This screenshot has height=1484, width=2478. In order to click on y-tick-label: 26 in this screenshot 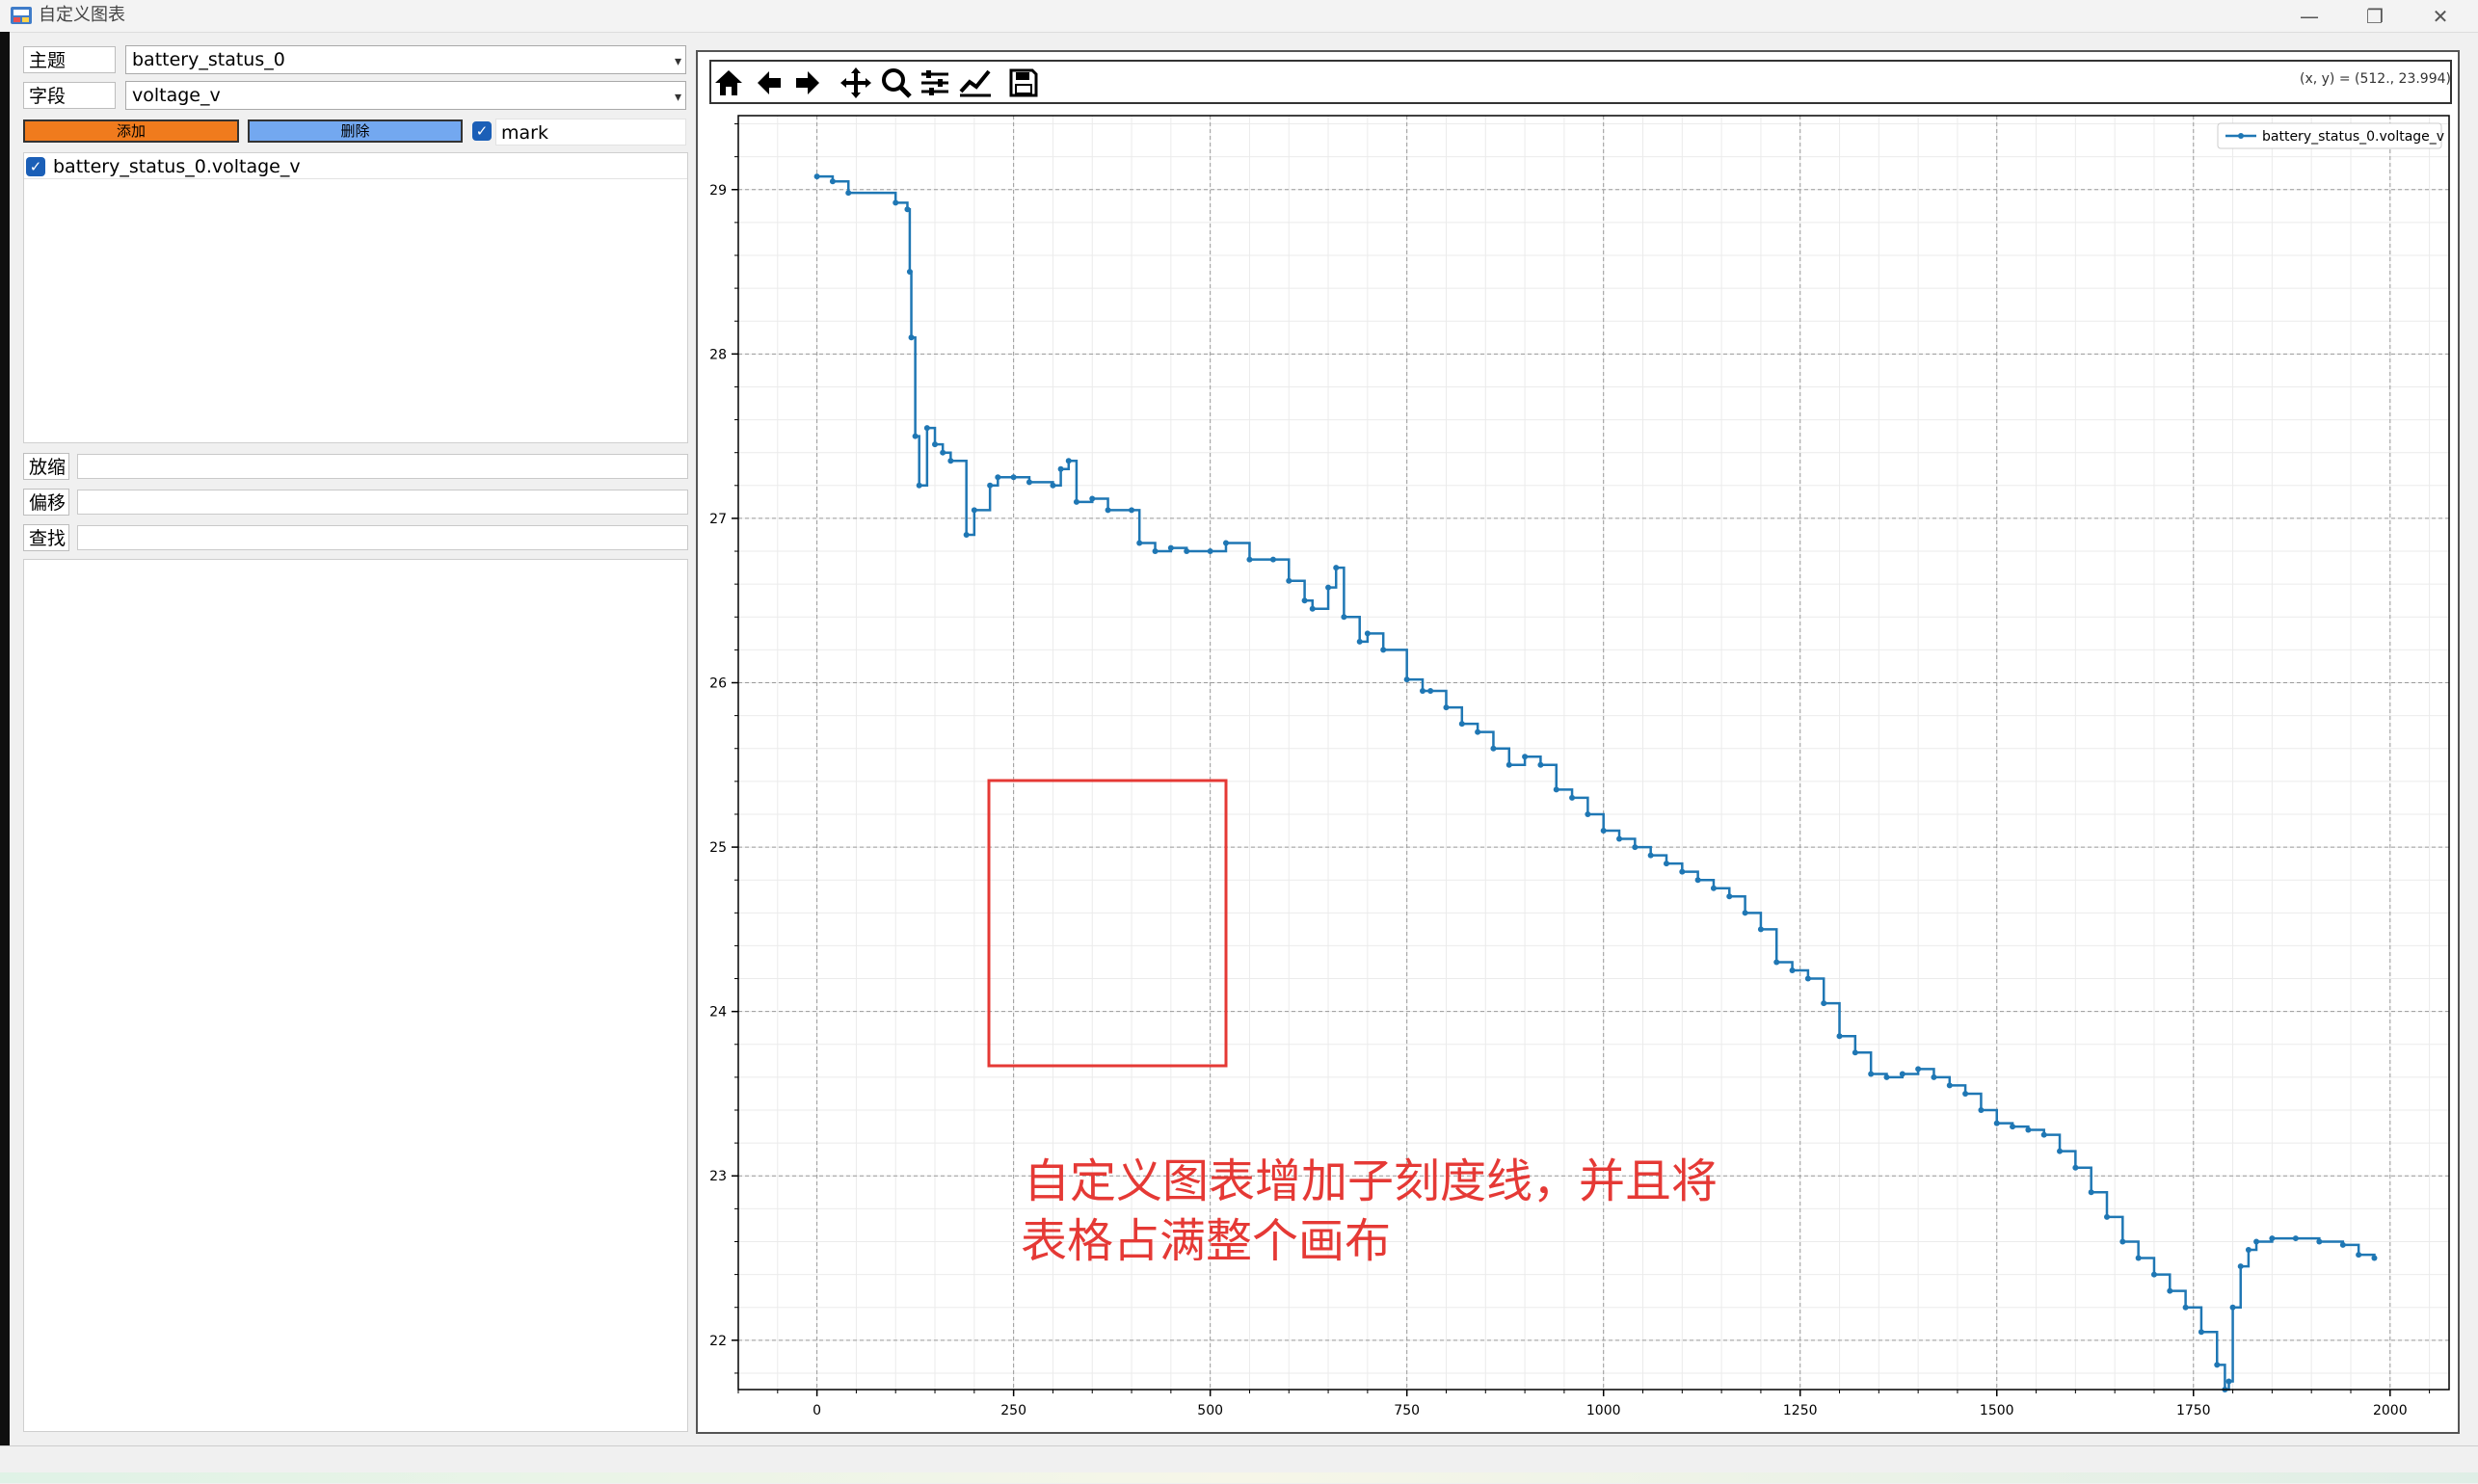, I will do `click(718, 684)`.